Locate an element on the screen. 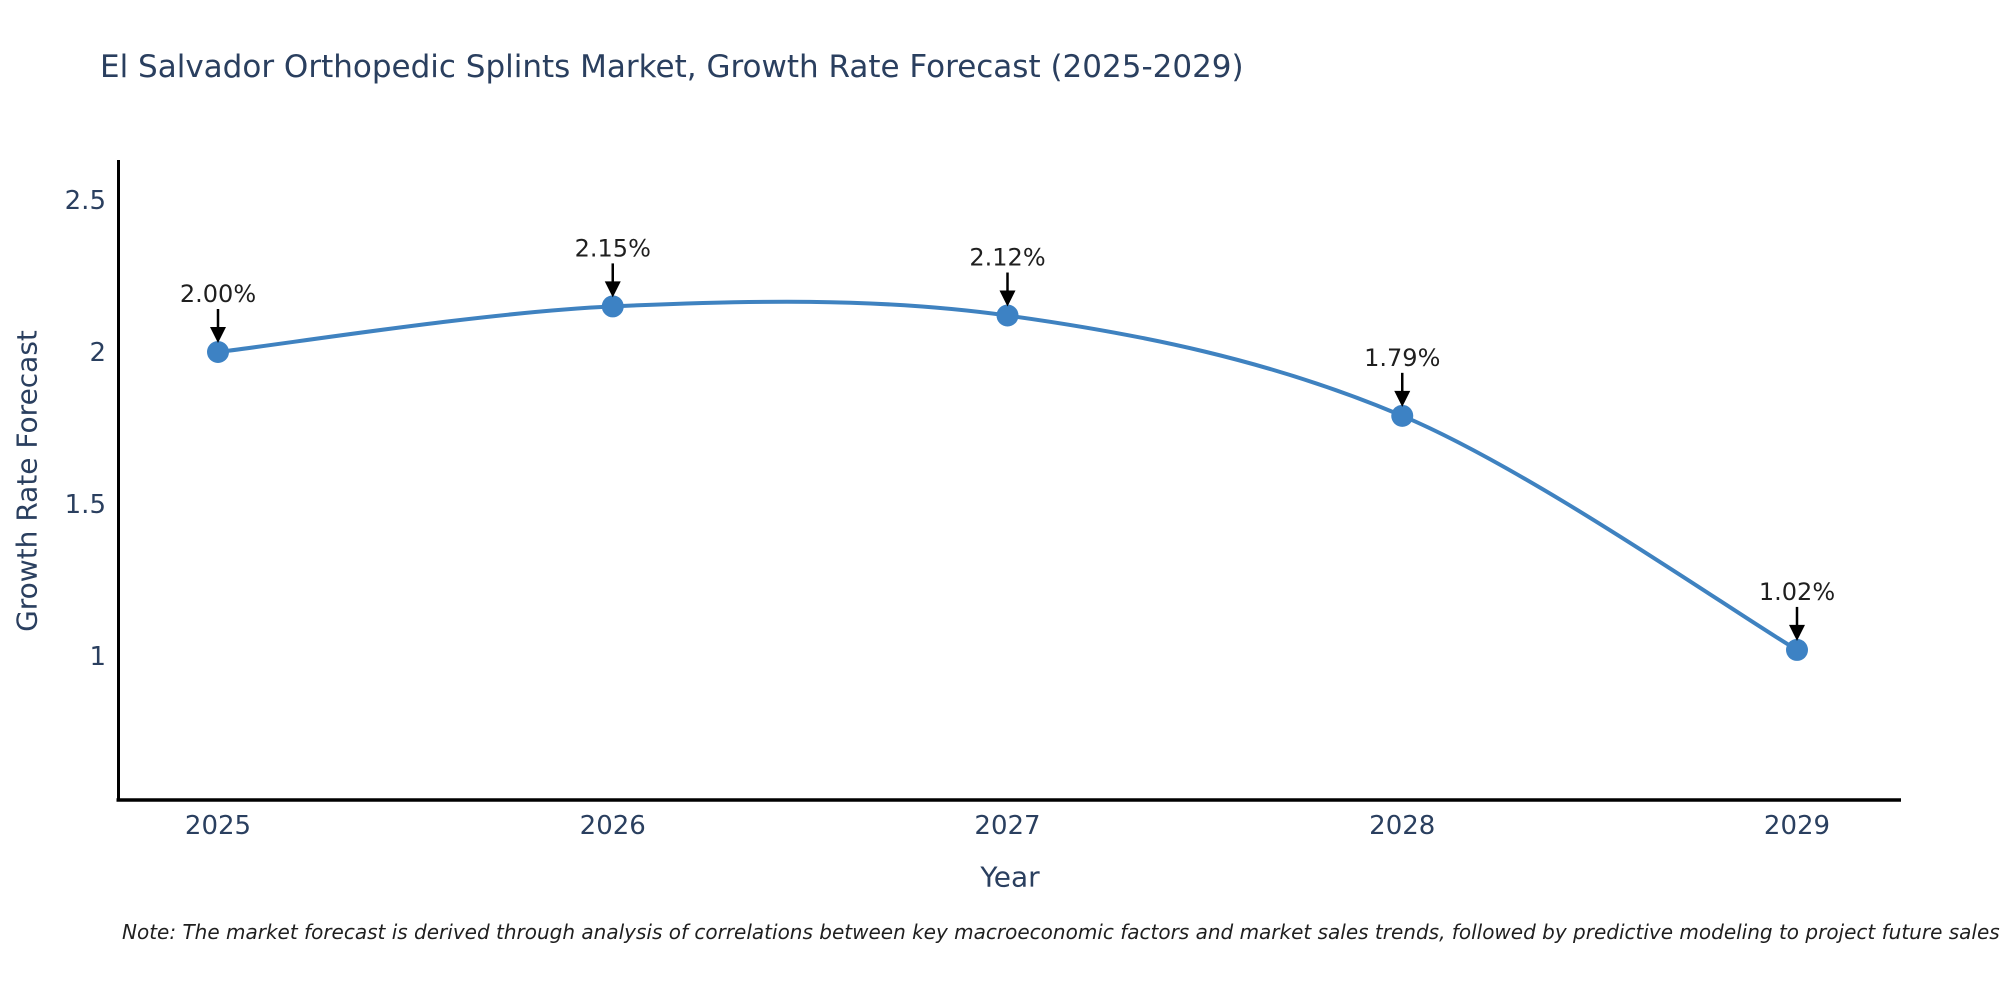 This screenshot has height=1000, width=2000. x-tick-label: 2025 is located at coordinates (218, 826).